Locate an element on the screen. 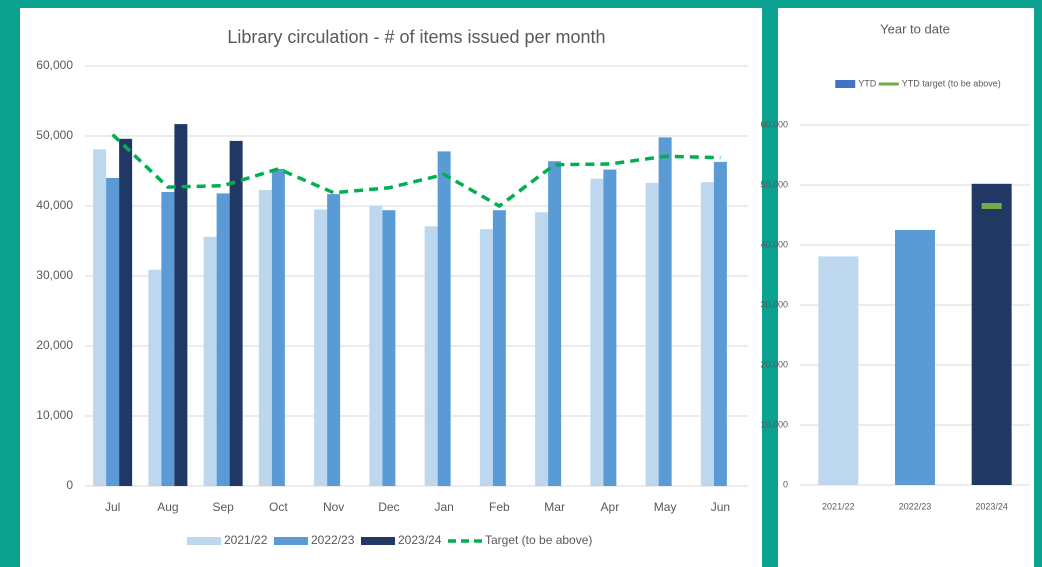 This screenshot has height=567, width=1042. legend-label: YTD target (to be above) is located at coordinates (951, 83).